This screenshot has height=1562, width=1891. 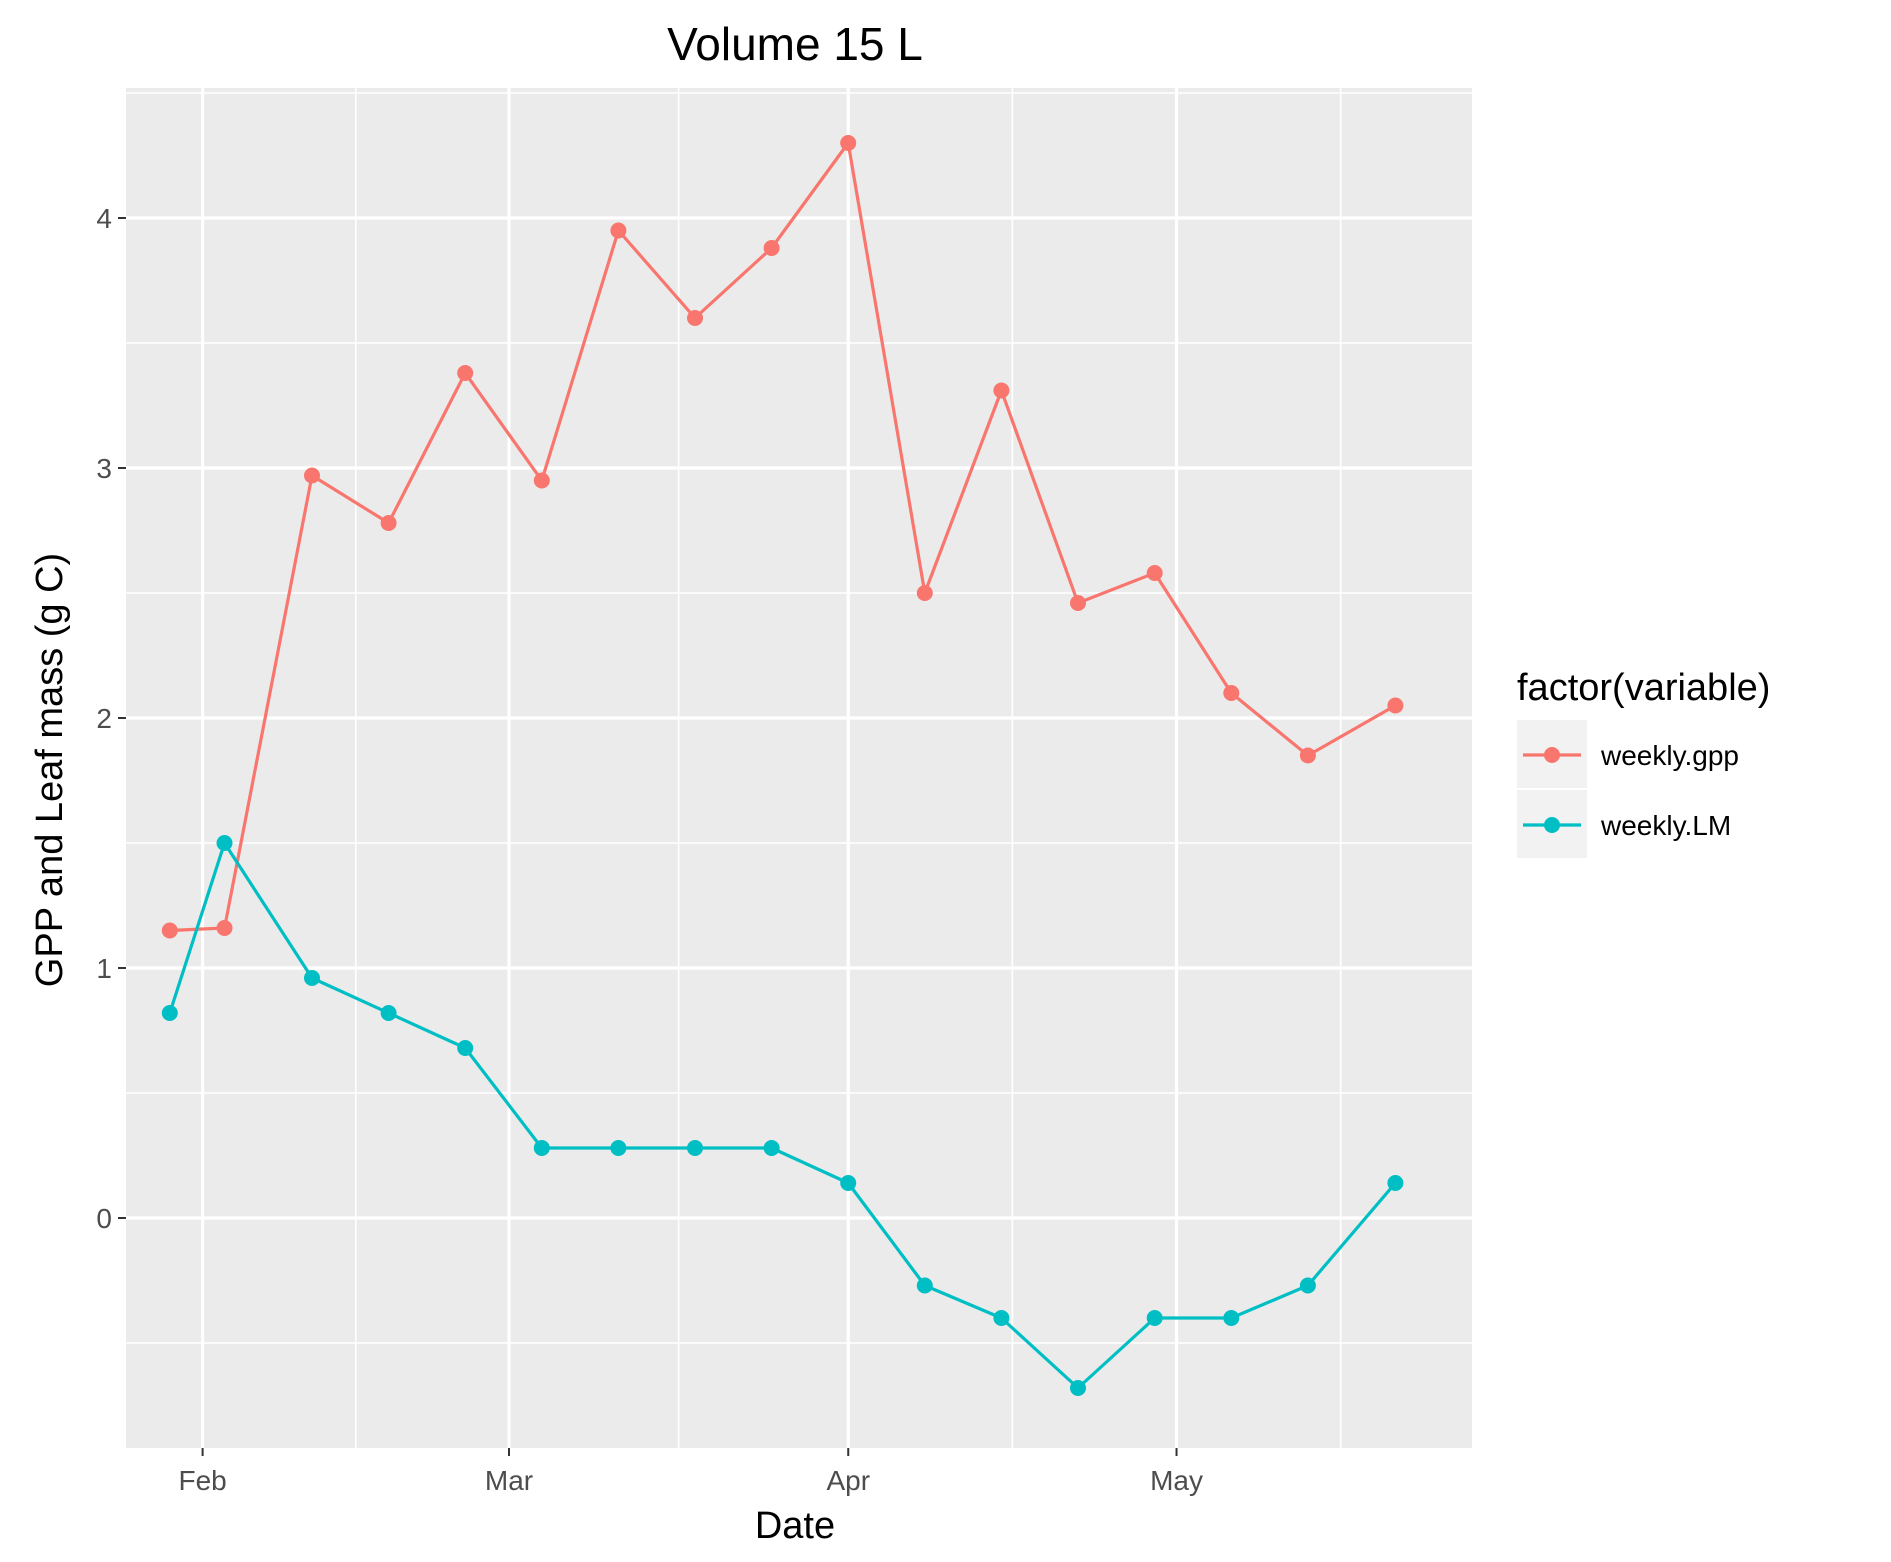 What do you see at coordinates (690, 1472) in the screenshot?
I see `x-axis-ticks: Feb Mar Apr May` at bounding box center [690, 1472].